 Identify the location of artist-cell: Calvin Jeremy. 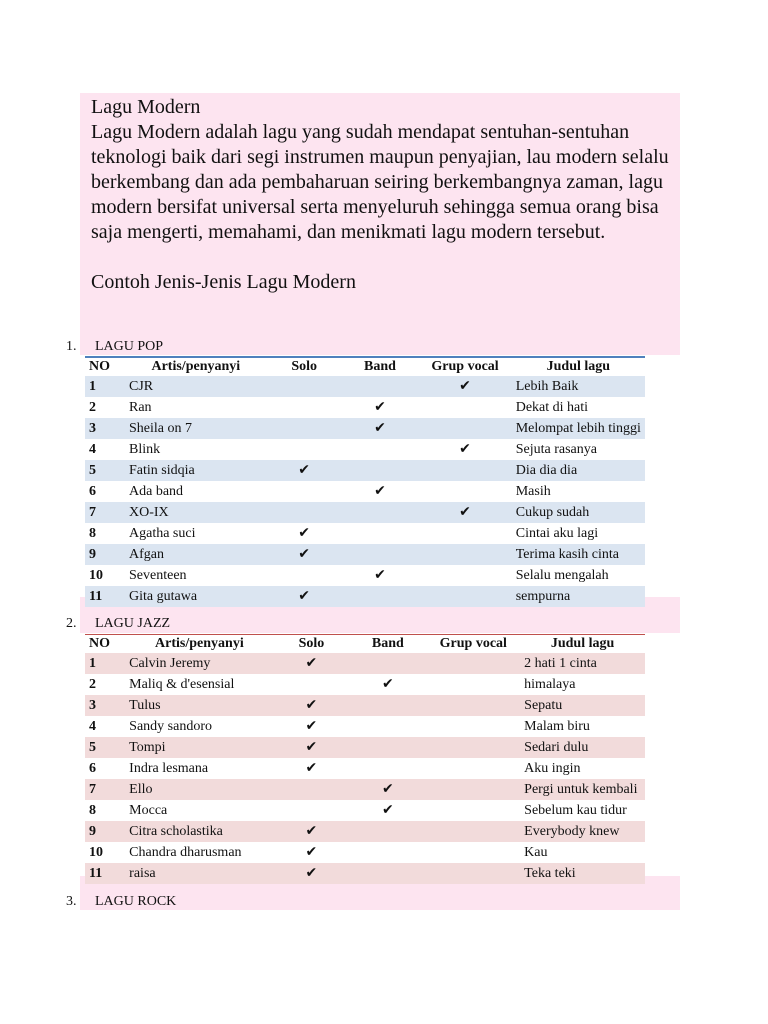
(170, 663).